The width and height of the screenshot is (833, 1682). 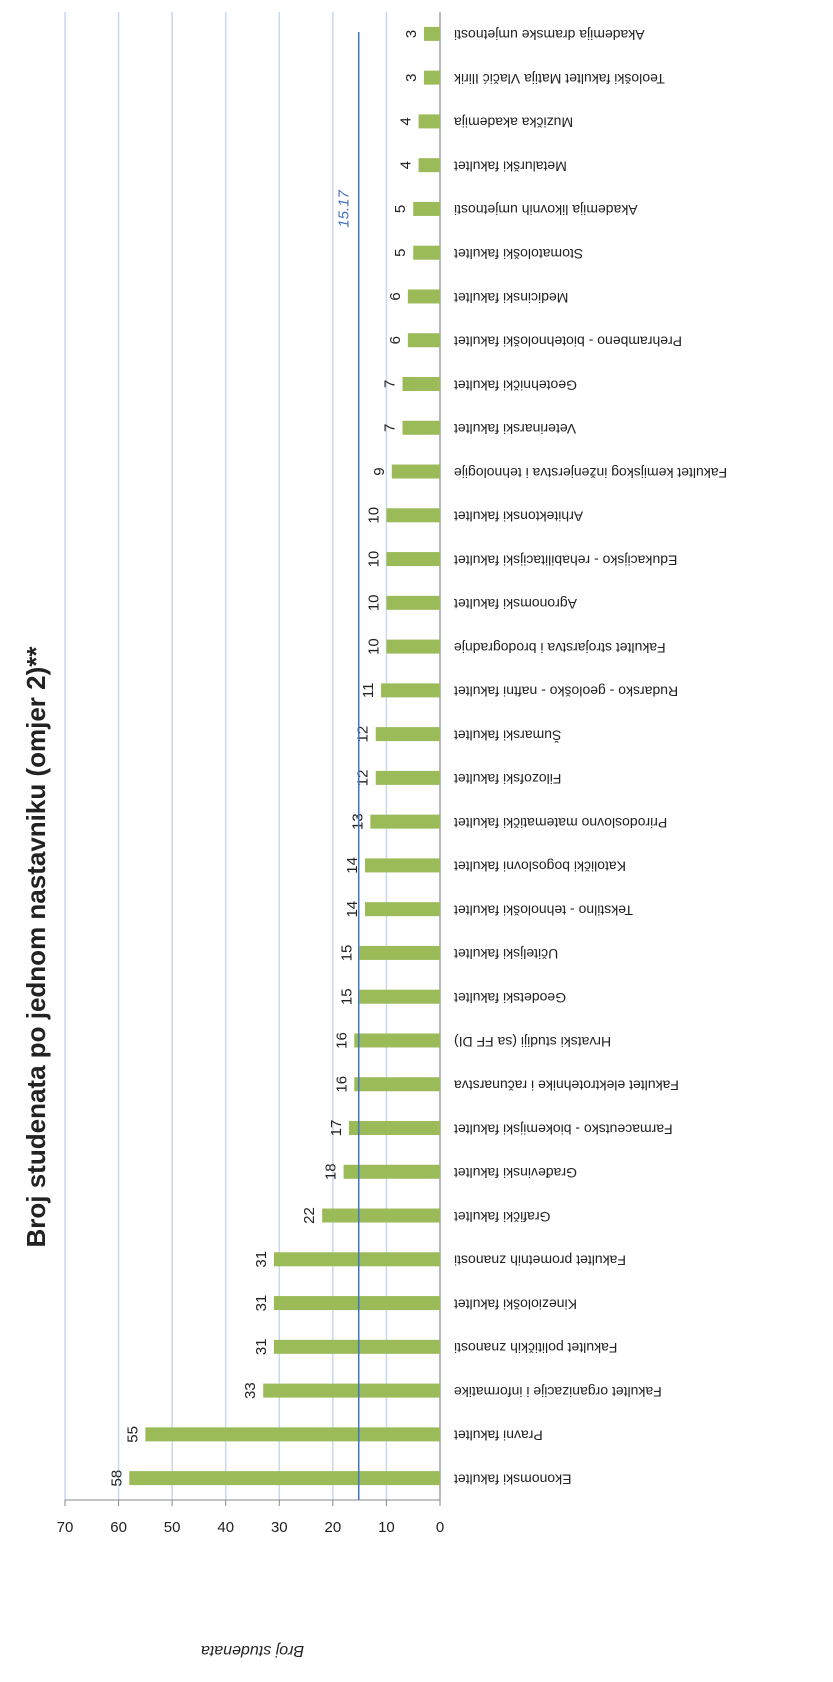 I want to click on x-tick-label: Medicinski fakultet, so click(x=511, y=298).